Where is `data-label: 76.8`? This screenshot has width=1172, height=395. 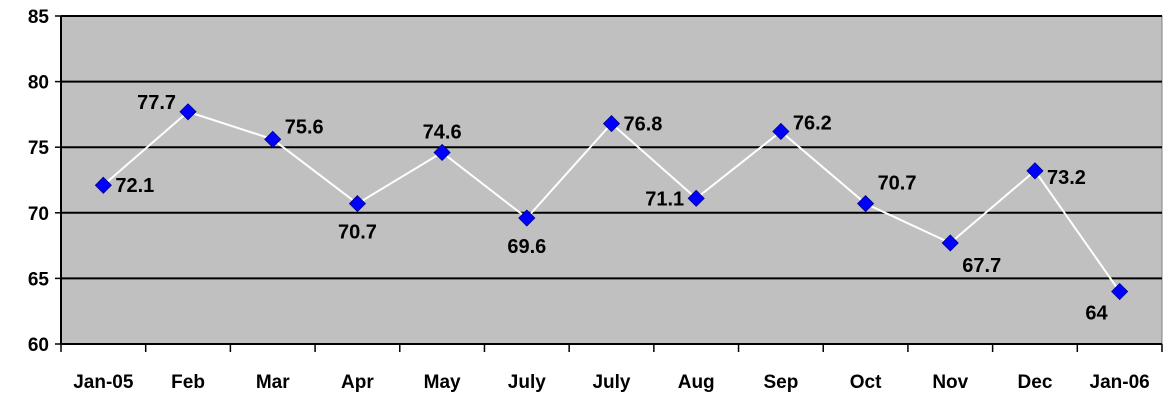 data-label: 76.8 is located at coordinates (643, 125).